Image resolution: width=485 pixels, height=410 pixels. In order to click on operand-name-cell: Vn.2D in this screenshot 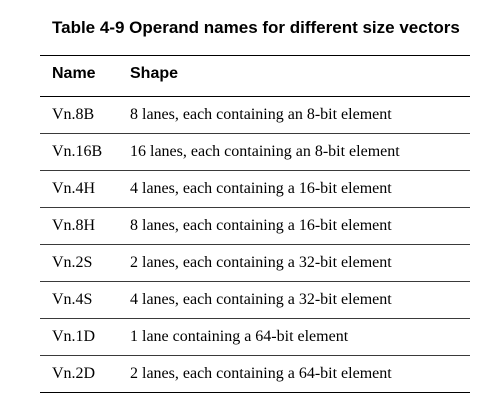, I will do `click(74, 373)`.